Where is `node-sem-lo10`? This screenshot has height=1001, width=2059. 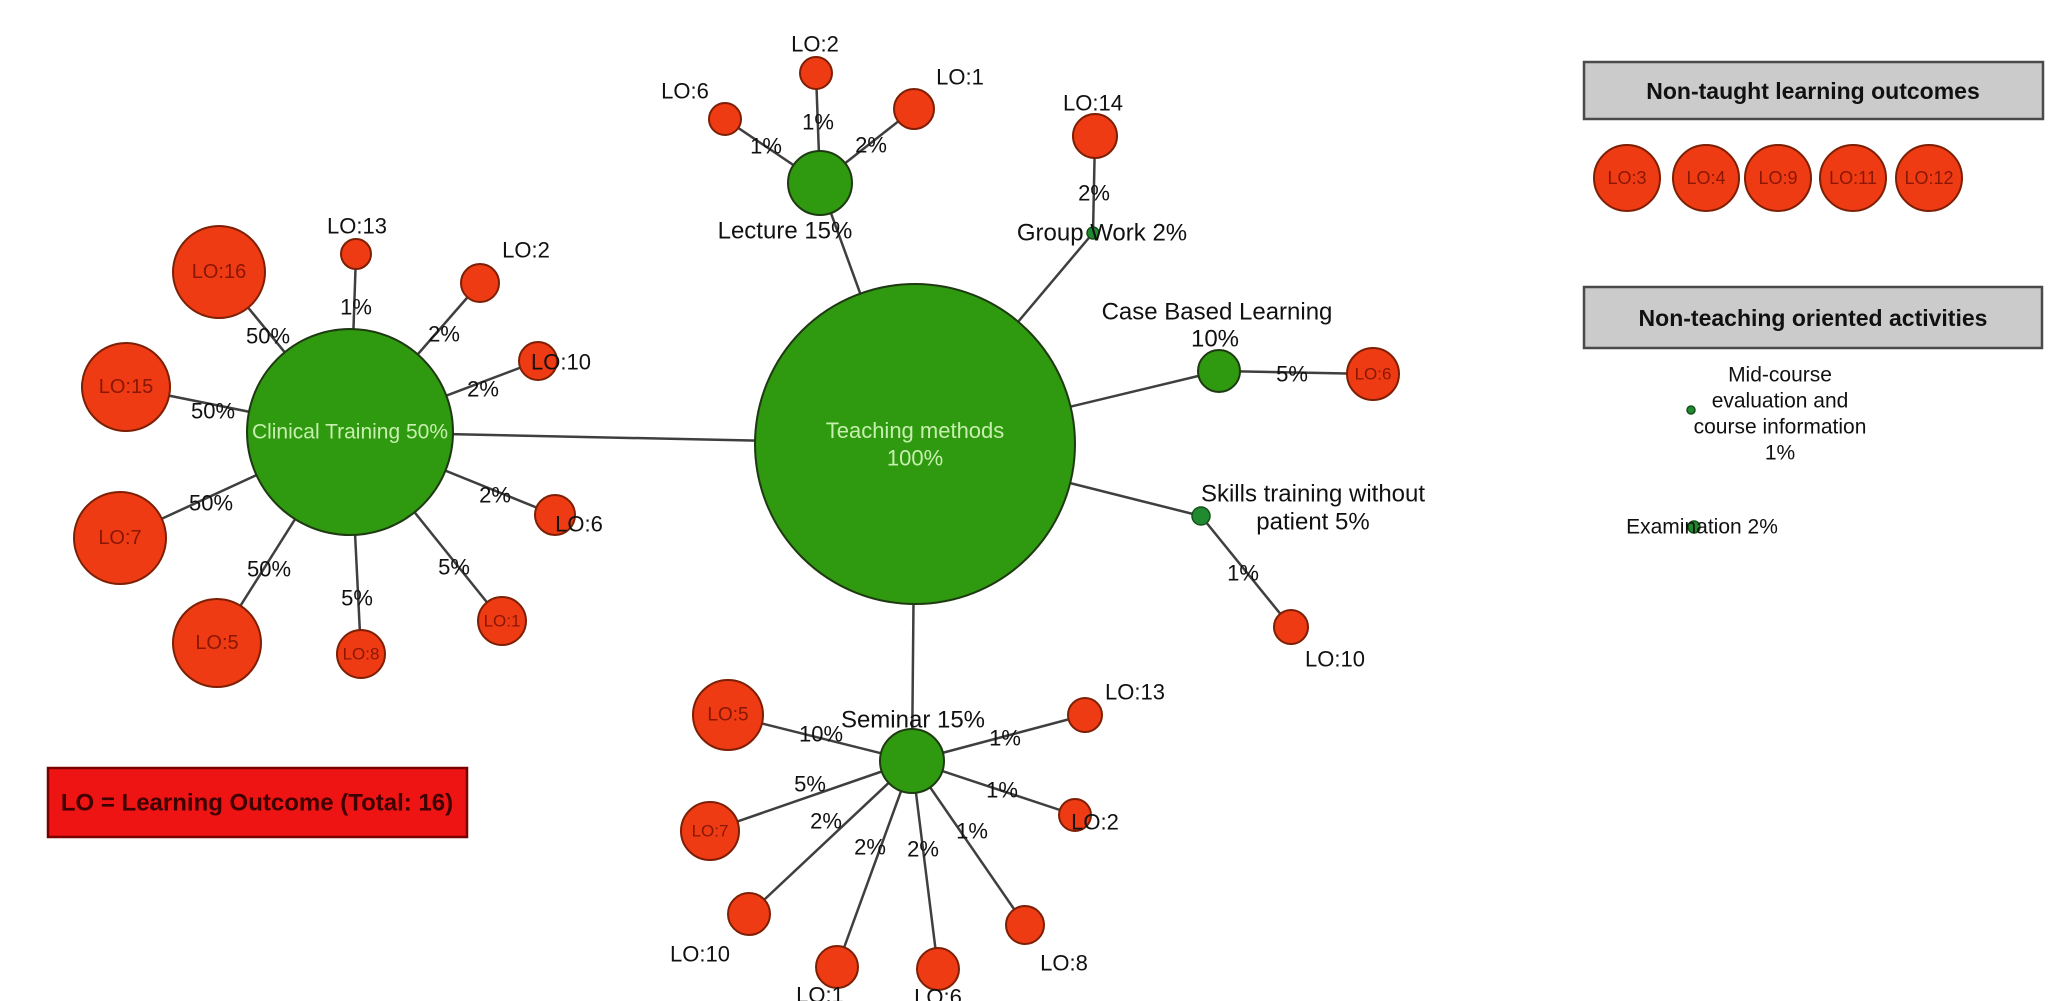 node-sem-lo10 is located at coordinates (749, 914).